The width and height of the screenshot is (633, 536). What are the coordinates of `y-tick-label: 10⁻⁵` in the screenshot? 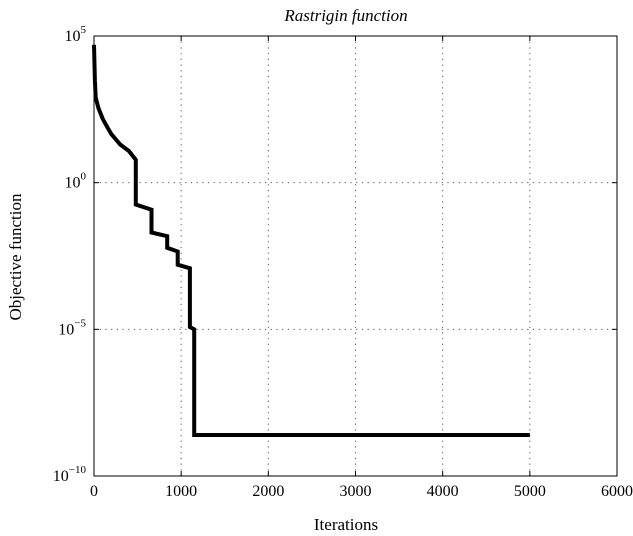 It's located at (72, 327).